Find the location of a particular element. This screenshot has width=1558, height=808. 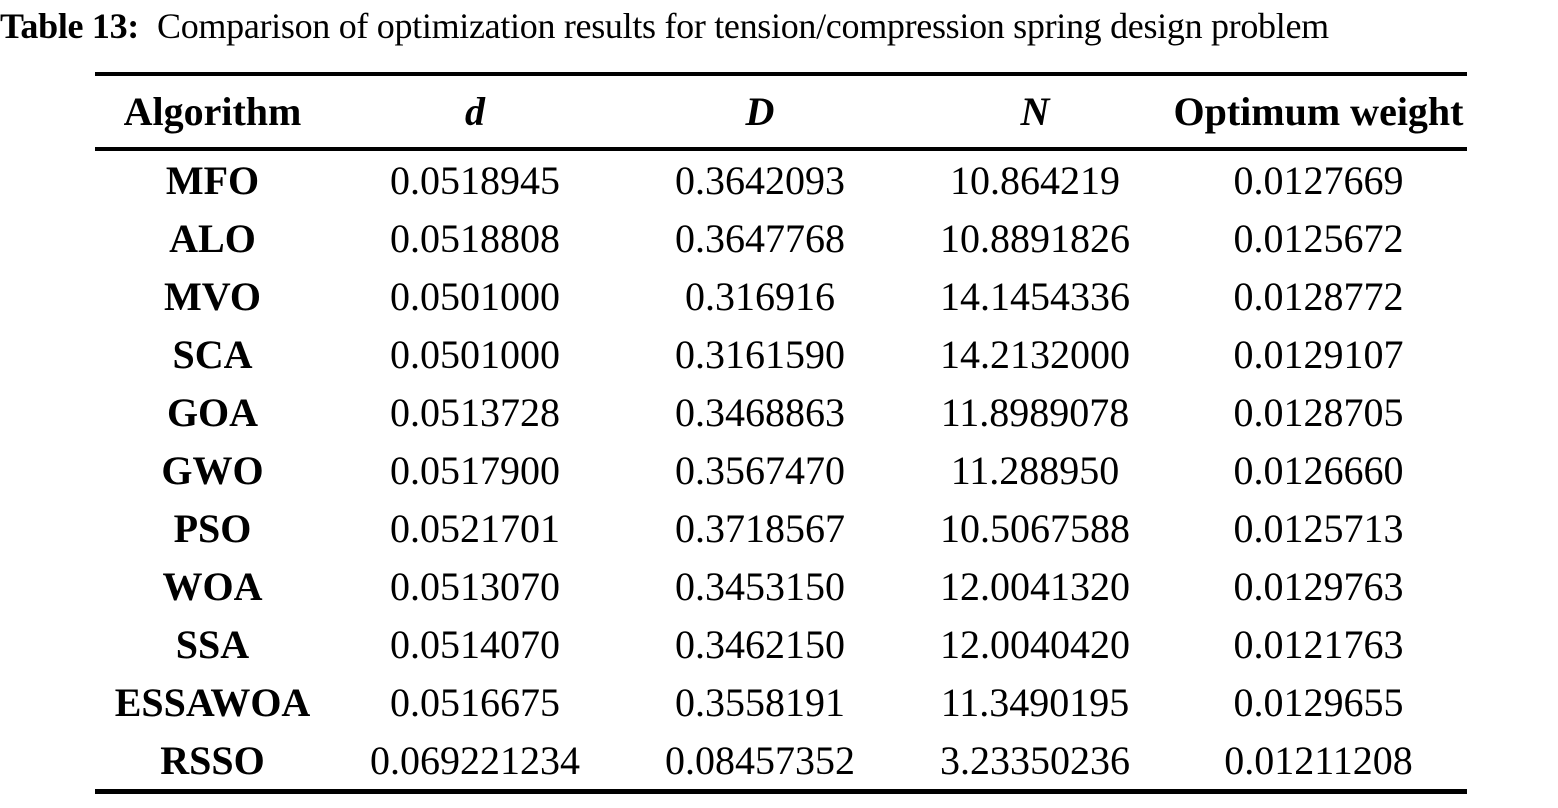

algorithm-name-cell: GWO is located at coordinates (212, 470).